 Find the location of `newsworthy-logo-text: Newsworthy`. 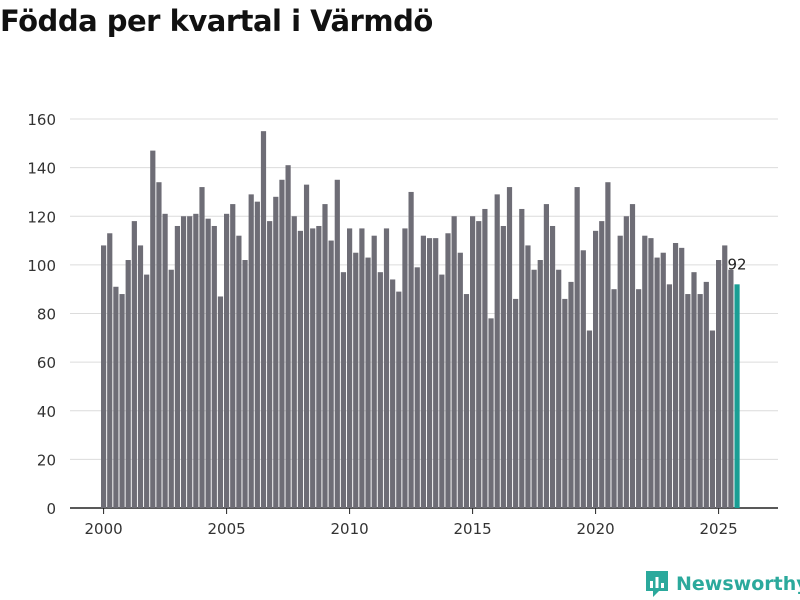

newsworthy-logo-text: Newsworthy is located at coordinates (738, 584).